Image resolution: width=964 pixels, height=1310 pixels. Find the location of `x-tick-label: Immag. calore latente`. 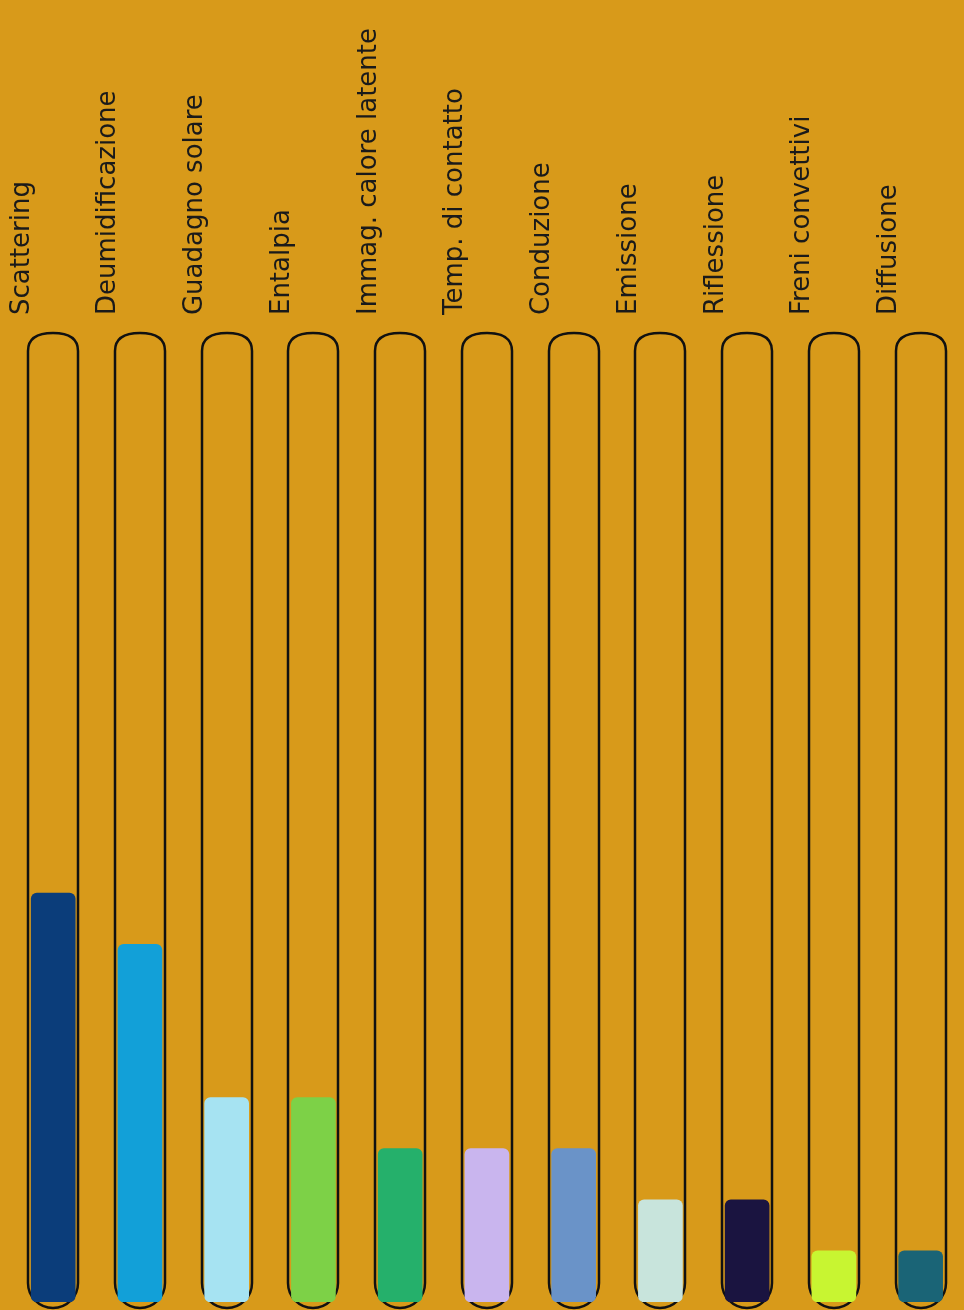

x-tick-label: Immag. calore latente is located at coordinates (366, 171).